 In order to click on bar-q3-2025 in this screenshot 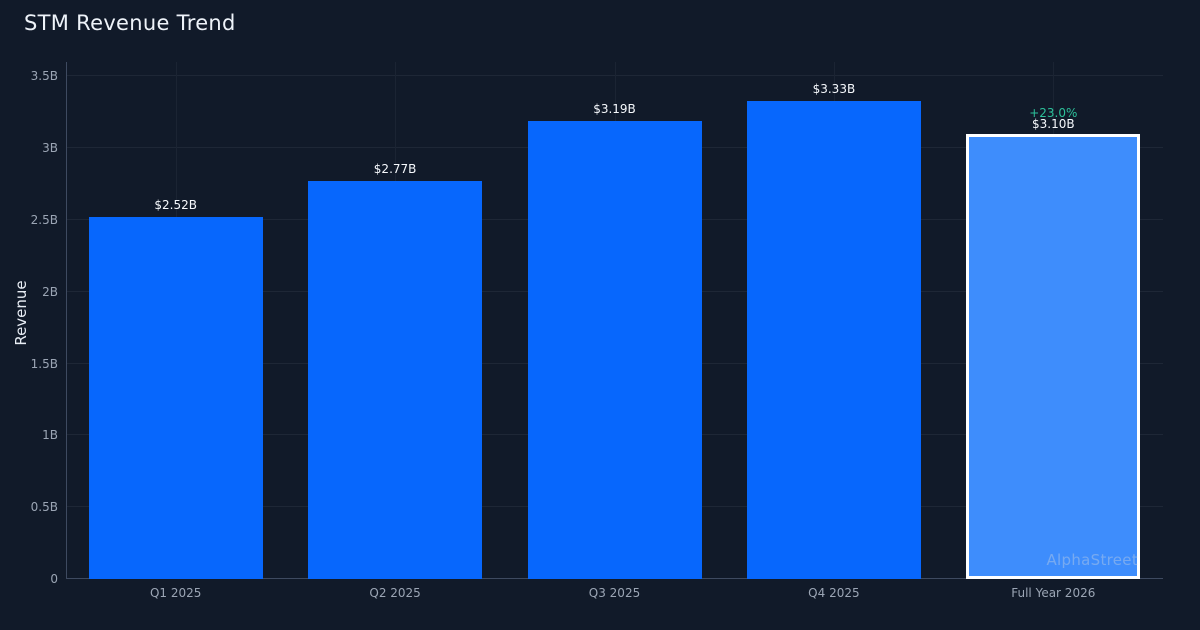, I will do `click(614, 349)`.